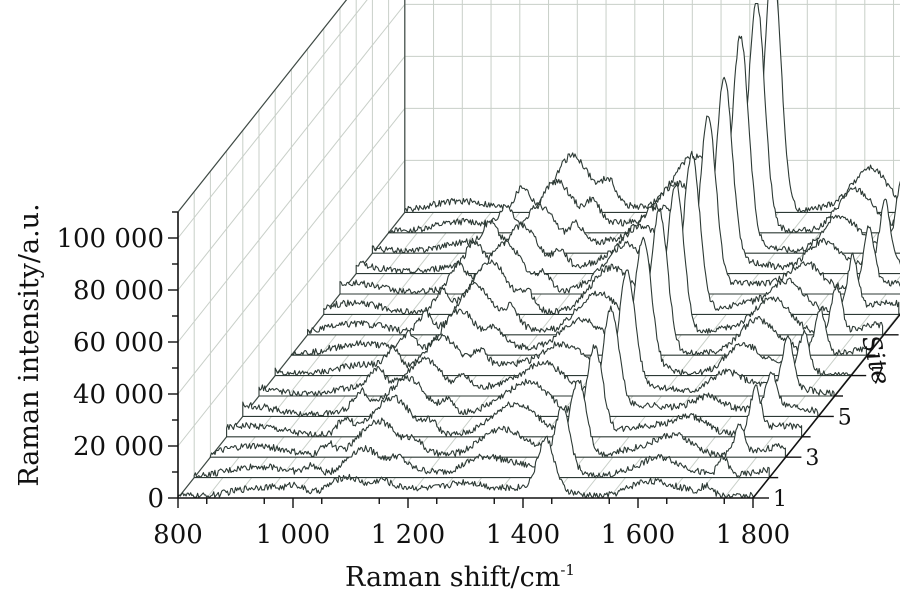 The height and width of the screenshot is (598, 900). Describe the element at coordinates (826, 406) in the screenshot. I see `site-axis-line` at that location.